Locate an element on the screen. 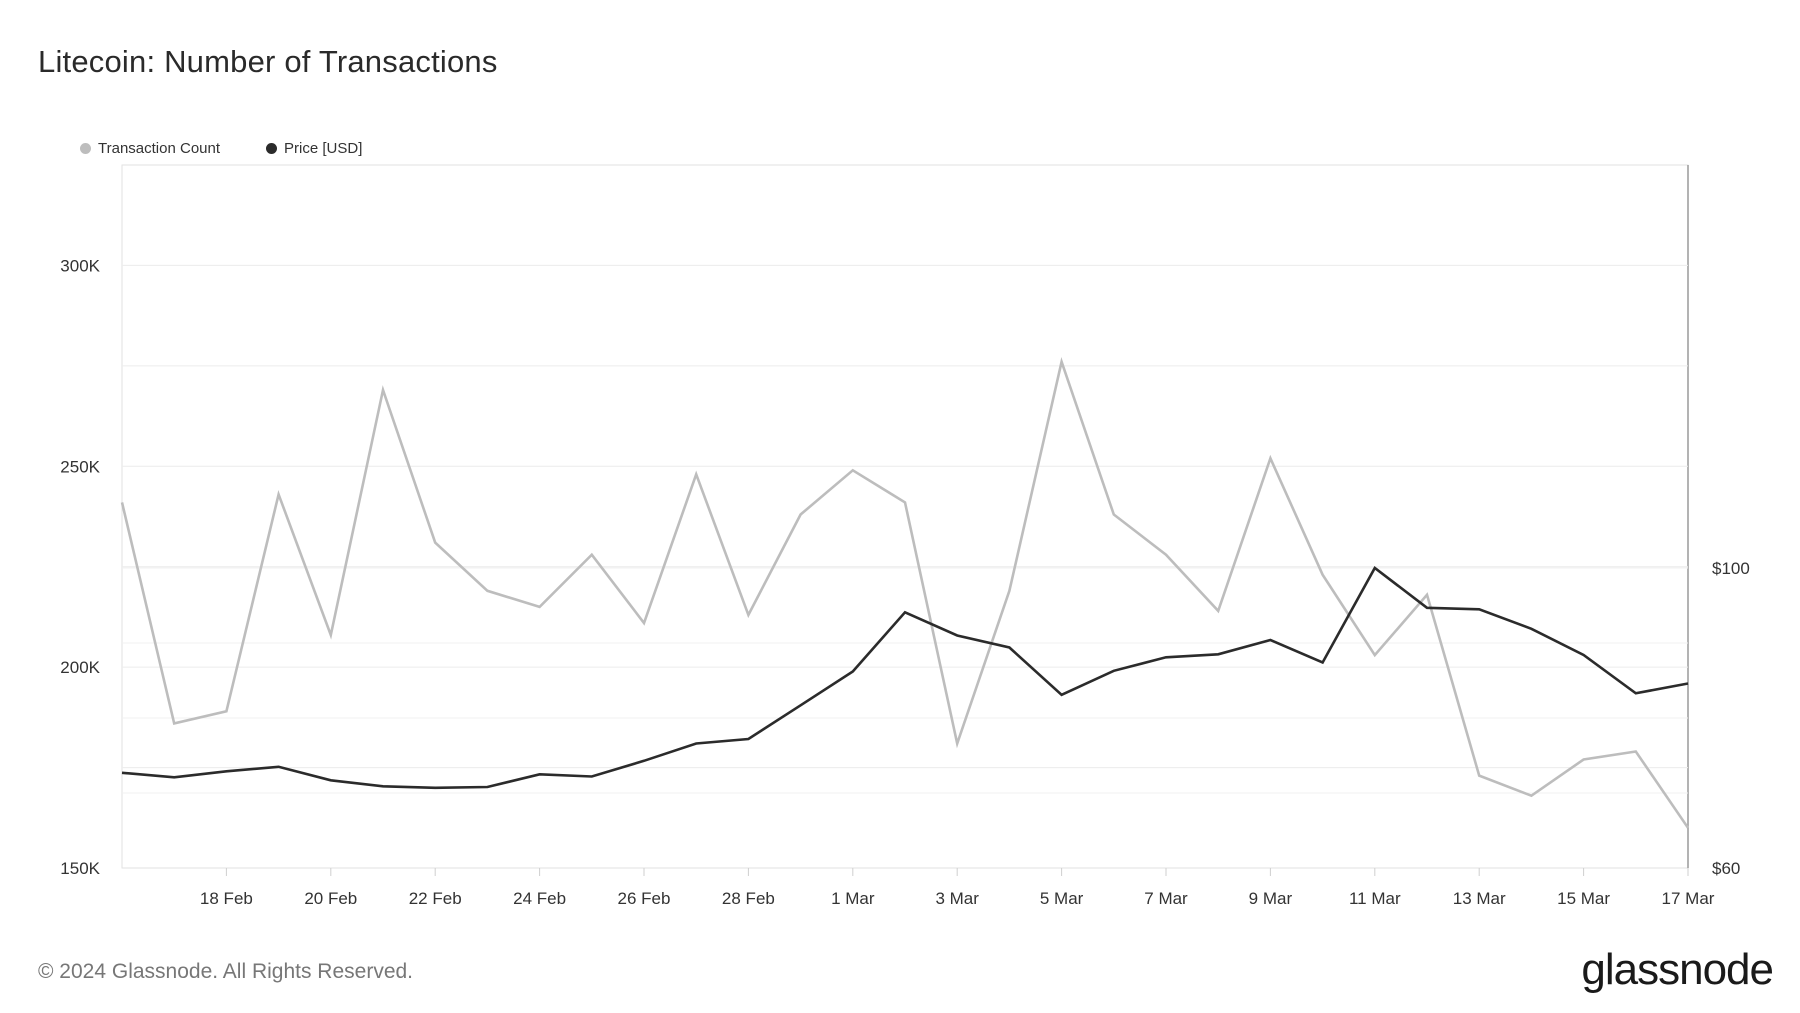  x-tick-label: 17 Mar is located at coordinates (1688, 898).